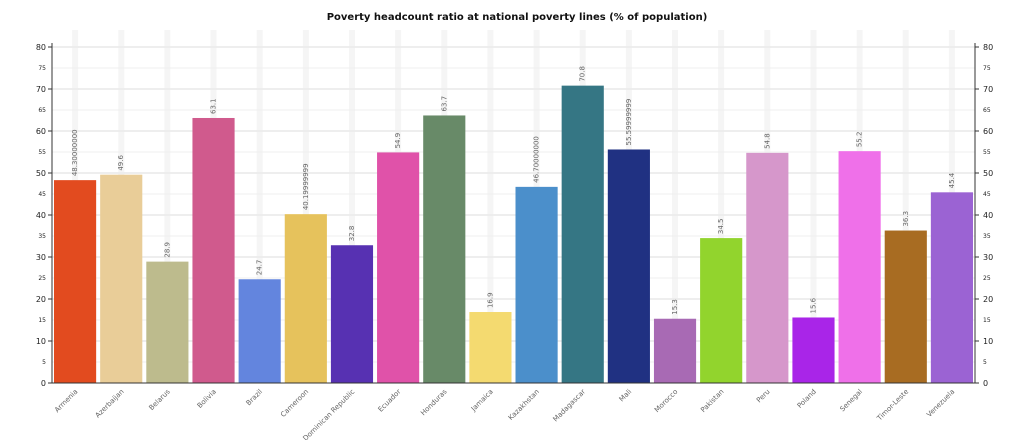 The image size is (1024, 440). Describe the element at coordinates (110, 404) in the screenshot. I see `x-tick-label: Azerbaijan` at that location.